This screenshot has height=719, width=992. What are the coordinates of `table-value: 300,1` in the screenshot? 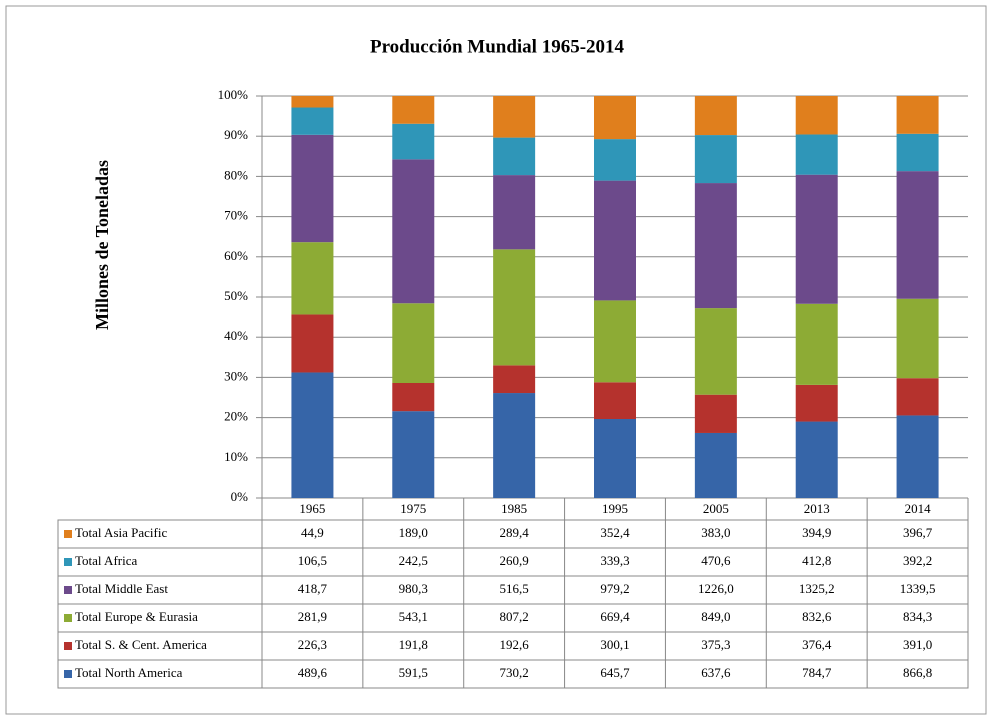 It's located at (614, 644).